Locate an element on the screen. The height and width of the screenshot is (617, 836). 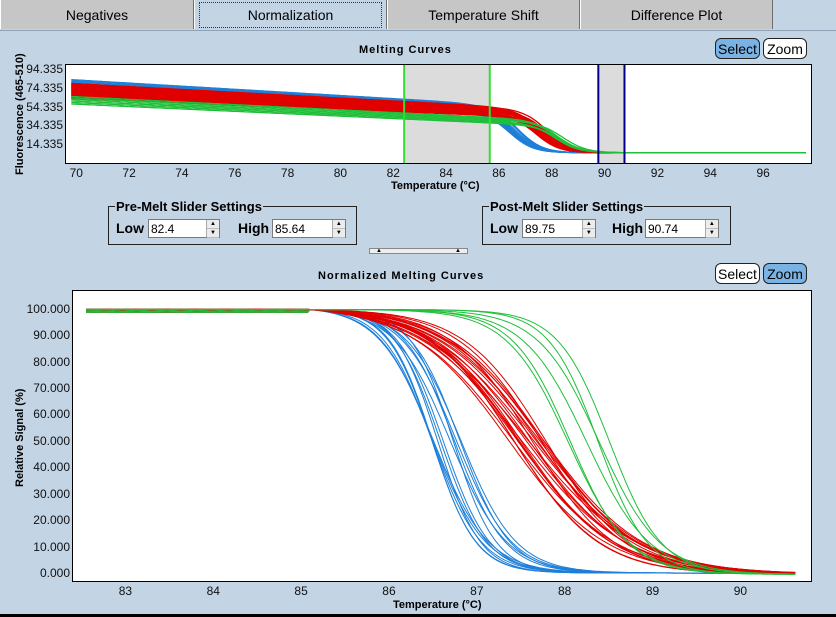
top-x-tick-label: 96 is located at coordinates (763, 173).